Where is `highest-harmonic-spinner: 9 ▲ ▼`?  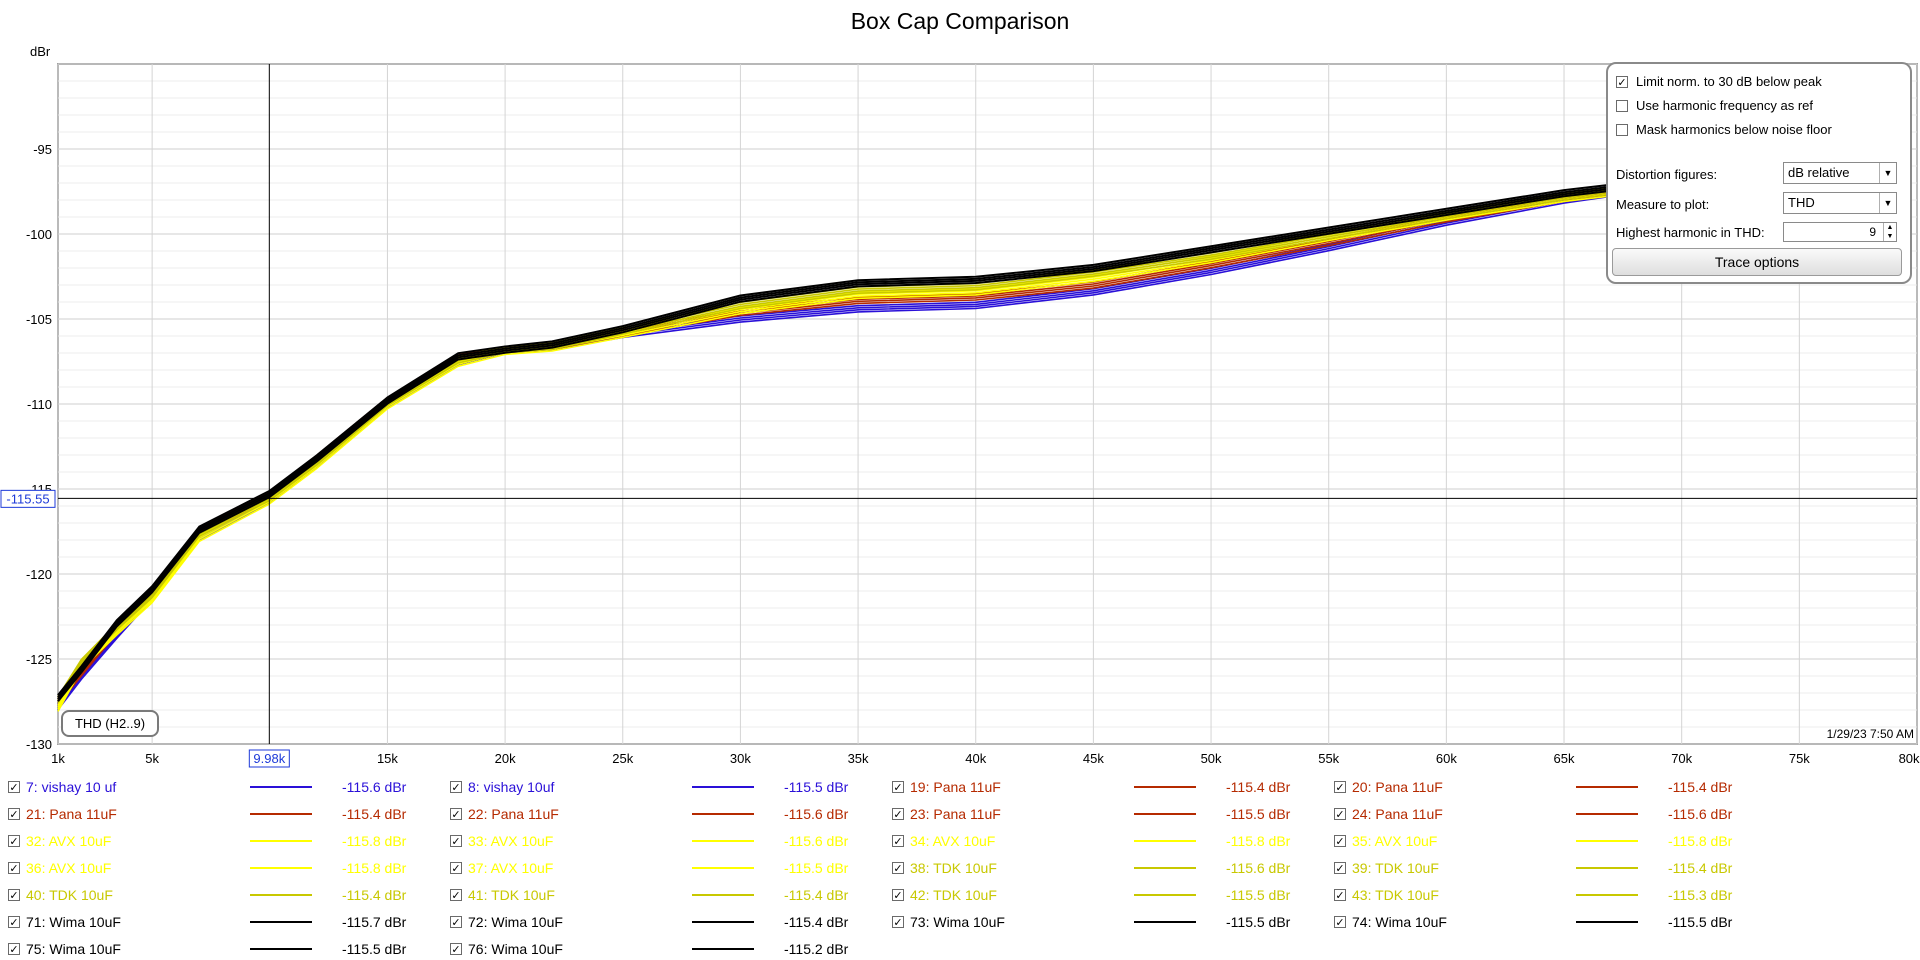 highest-harmonic-spinner: 9 ▲ ▼ is located at coordinates (1840, 232).